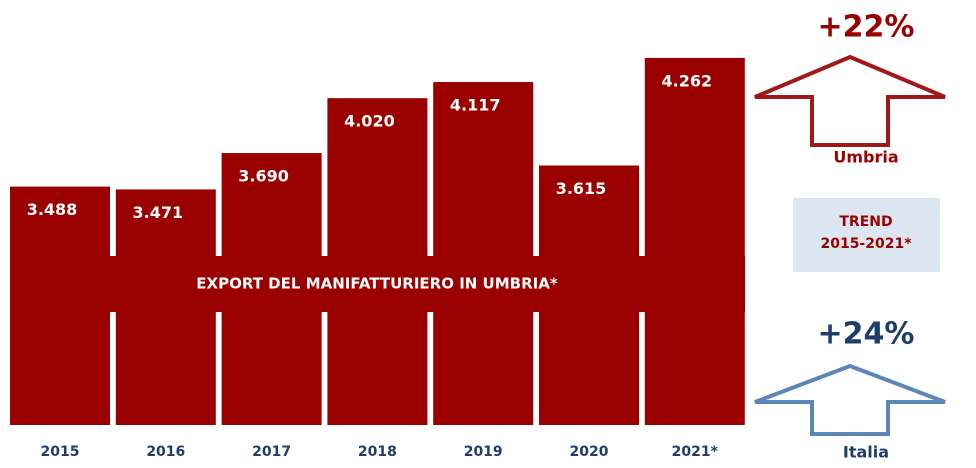 This screenshot has width=976, height=468. What do you see at coordinates (475, 105) in the screenshot?
I see `value-label: 4.117` at bounding box center [475, 105].